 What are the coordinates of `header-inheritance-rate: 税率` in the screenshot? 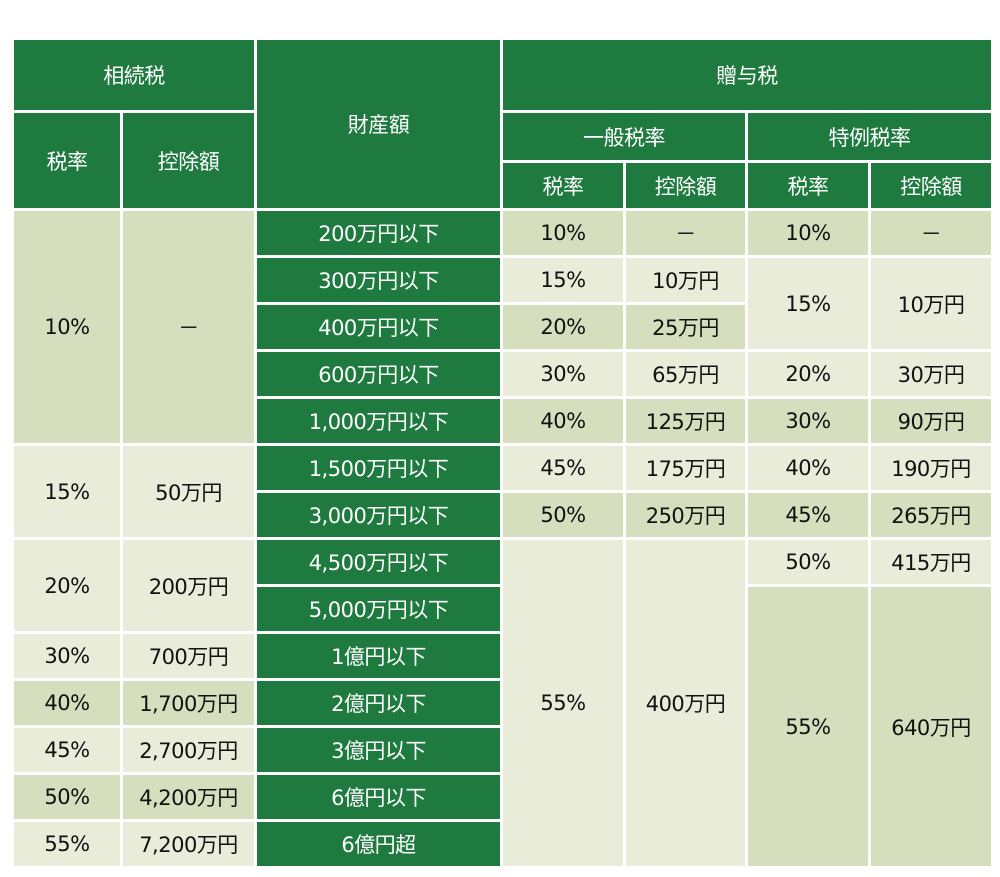 It's located at (67, 160).